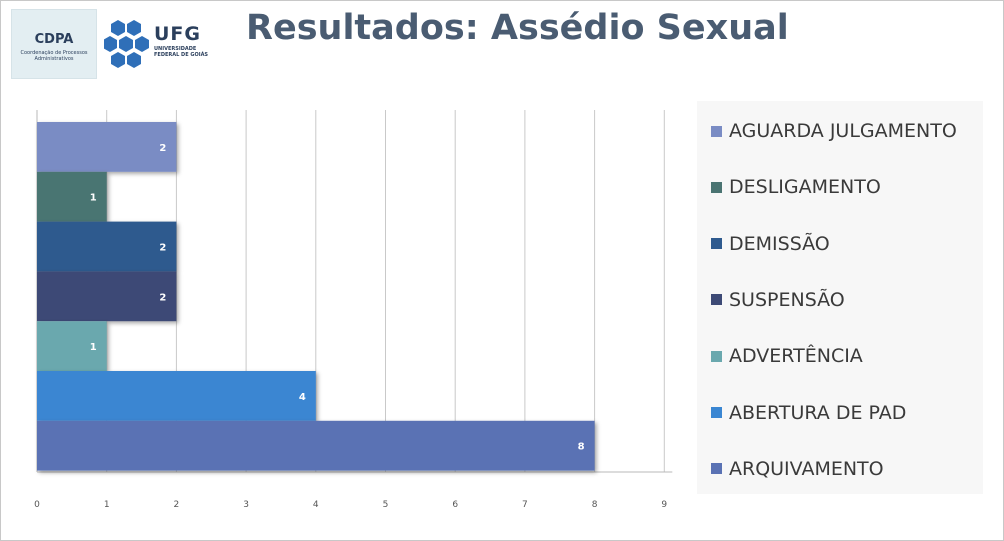 The width and height of the screenshot is (1004, 541). I want to click on legend-label-advert-ncia: ADVERTÊNCIA, so click(796, 356).